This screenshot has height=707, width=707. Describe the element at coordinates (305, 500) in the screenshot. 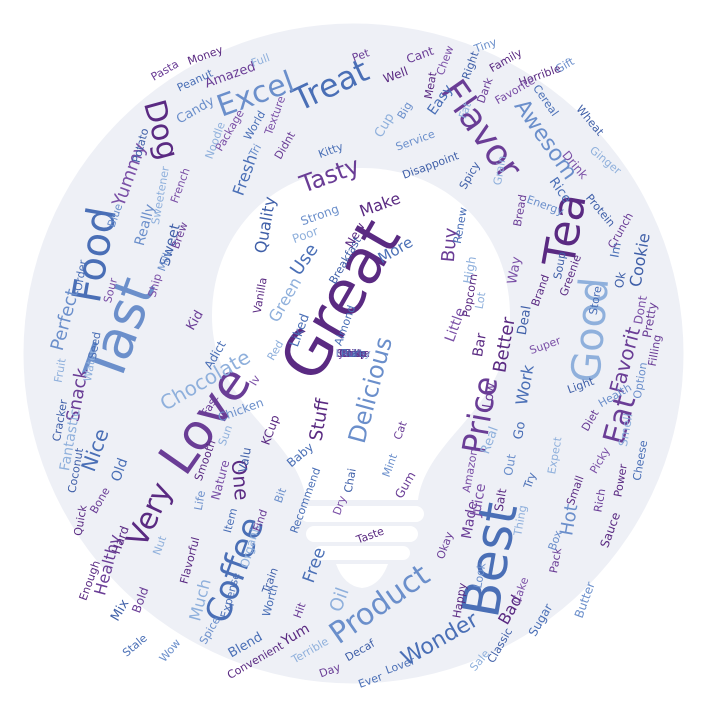

I see `word-cloud-word: Recommend` at that location.